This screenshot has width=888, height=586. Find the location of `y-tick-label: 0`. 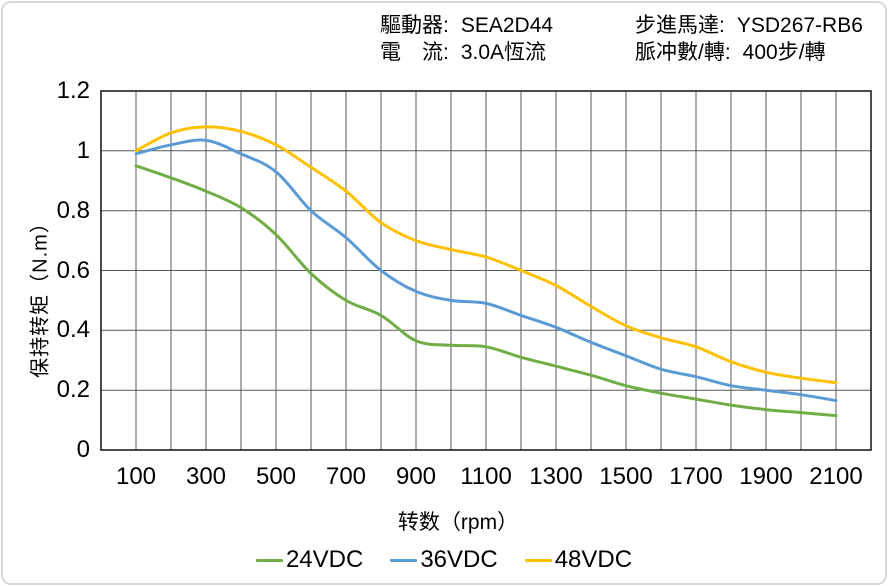

y-tick-label: 0 is located at coordinates (83, 449).